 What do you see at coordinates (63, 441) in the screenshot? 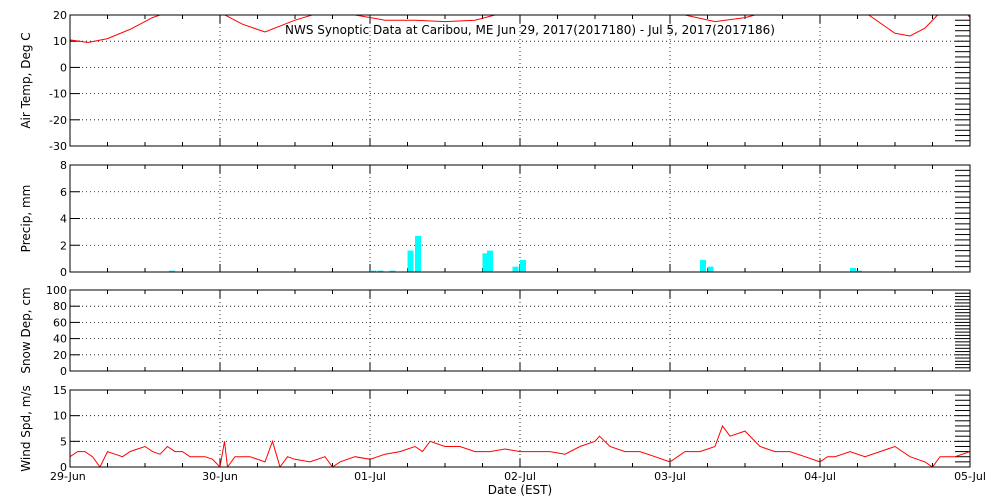
I see `wind-ytick-label: 5` at bounding box center [63, 441].